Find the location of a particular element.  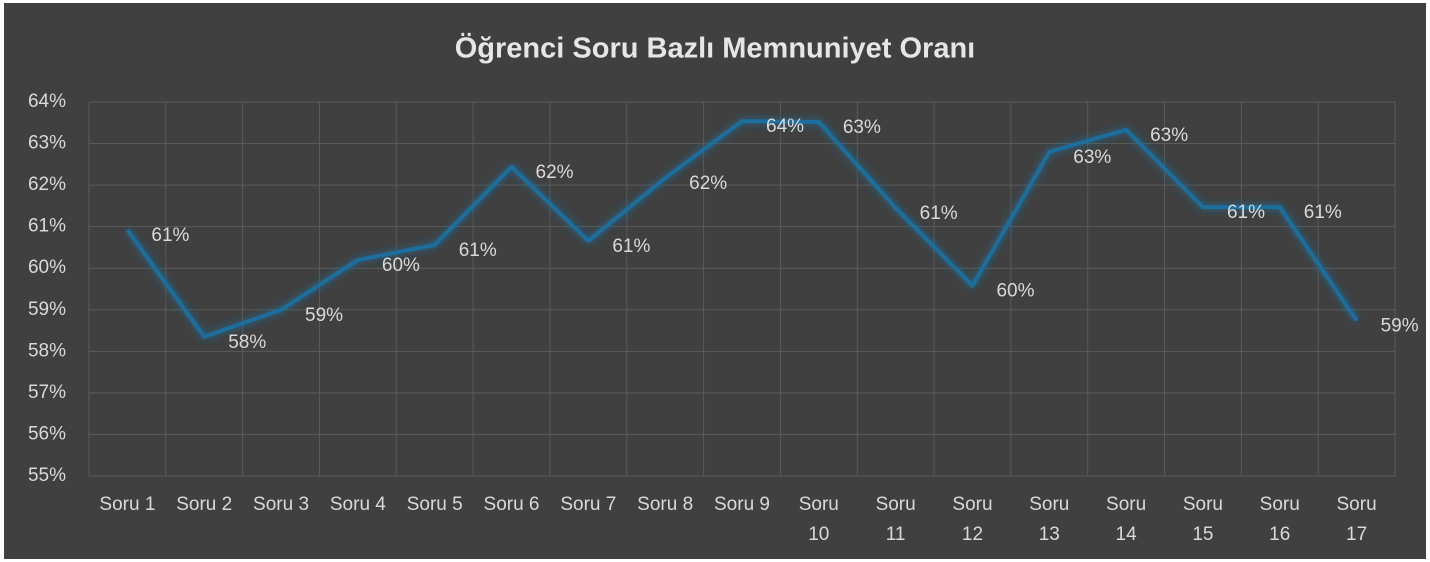

y-tick-label: 62% is located at coordinates (47, 184).